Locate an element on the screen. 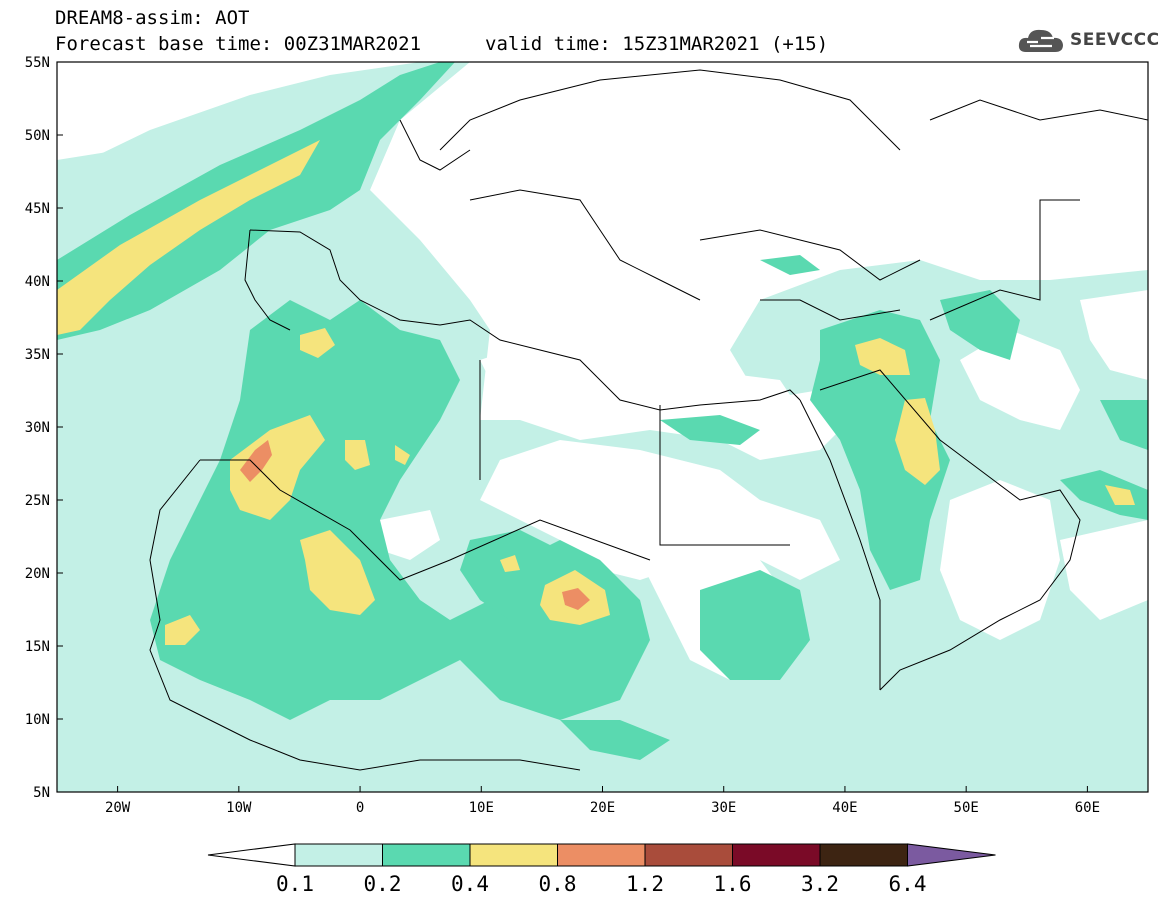  lat-label: 20N is located at coordinates (37, 574).